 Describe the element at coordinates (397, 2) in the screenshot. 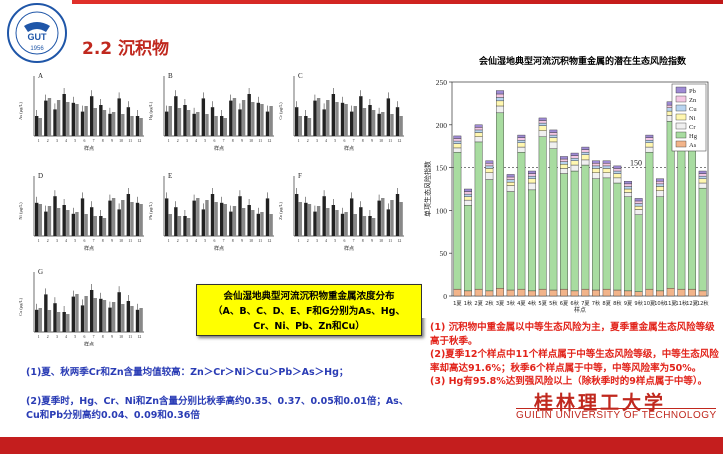

I see `top-accent-bar` at that location.